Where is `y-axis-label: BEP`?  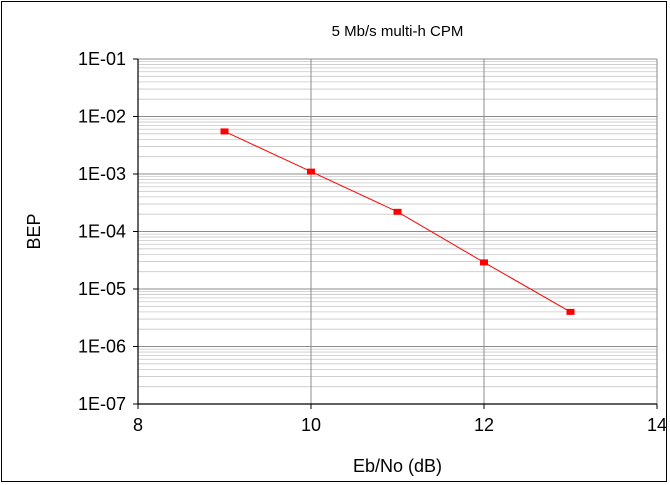 y-axis-label: BEP is located at coordinates (34, 231).